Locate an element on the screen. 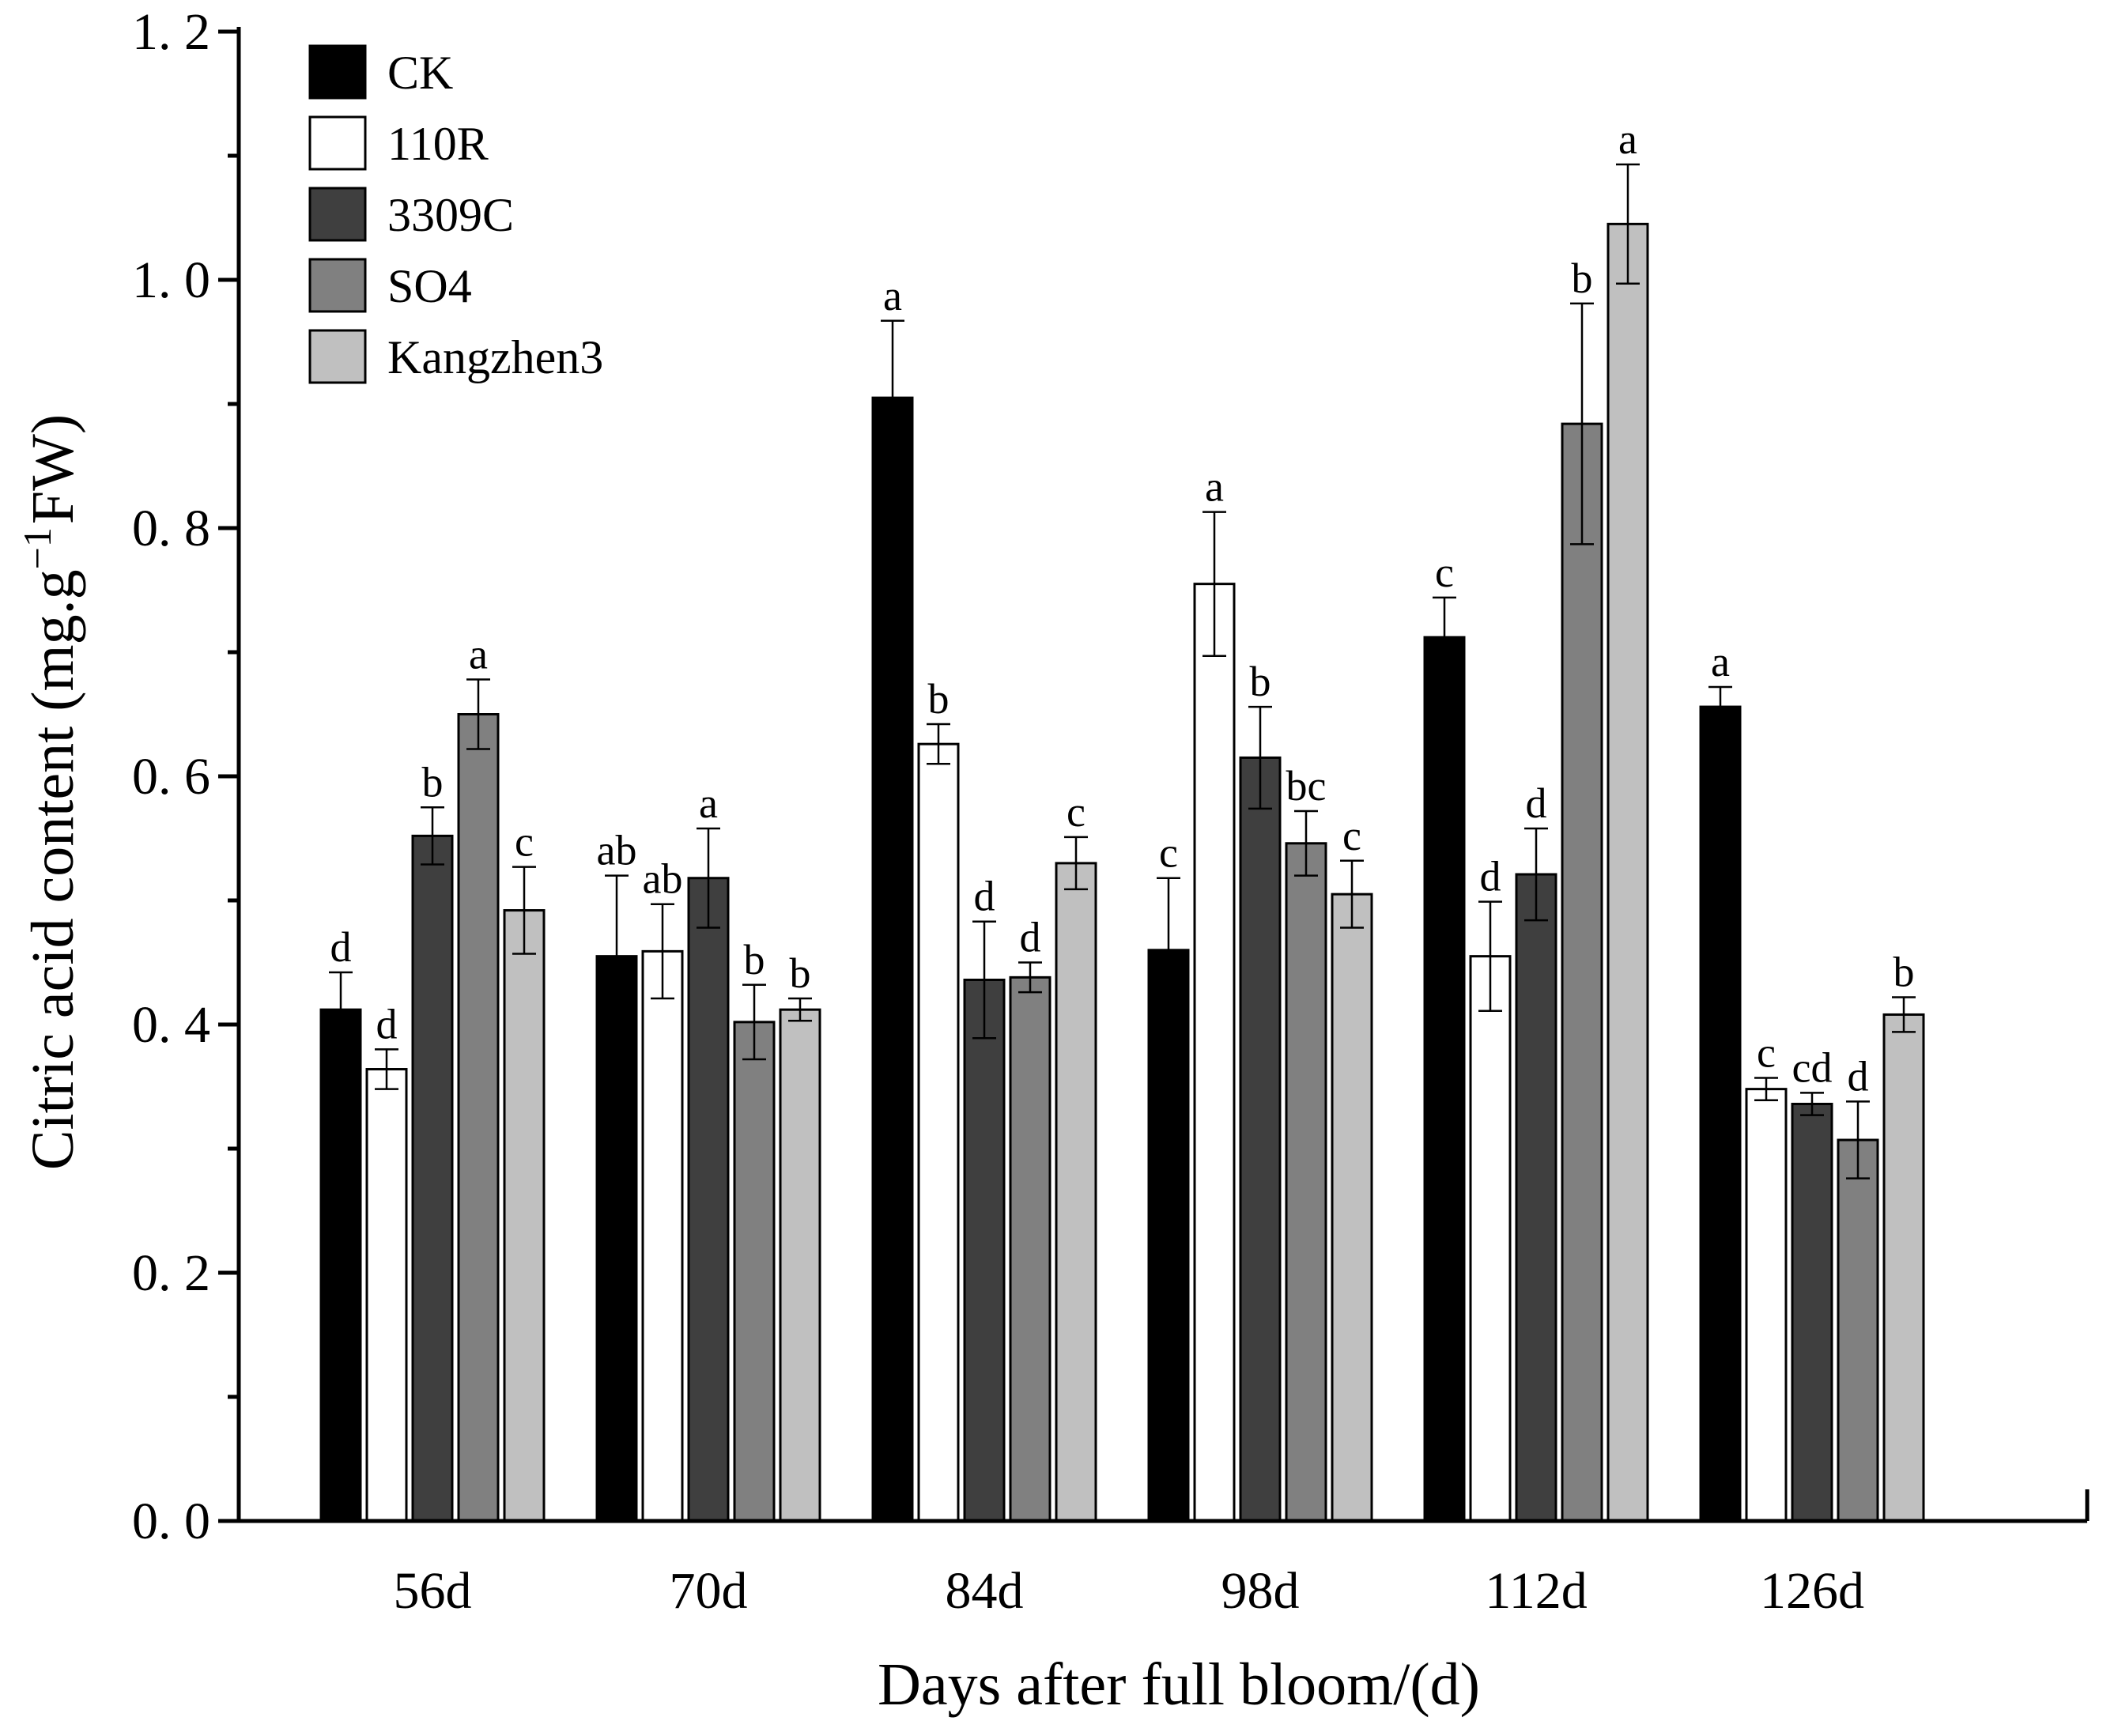  legend-swatch-kangzhen3 is located at coordinates (338, 356).